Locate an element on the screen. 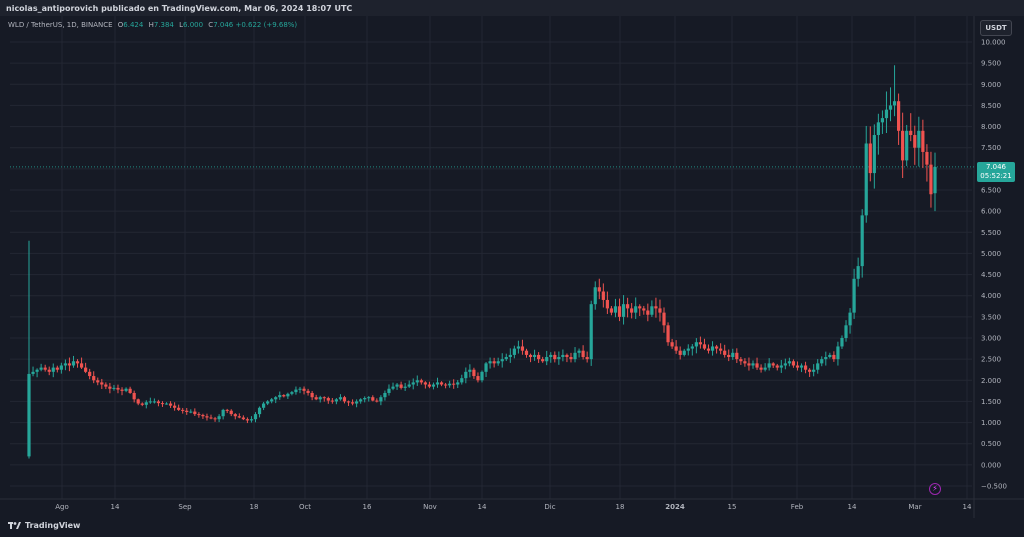 This screenshot has width=1024, height=537. last-price-label: 7.046 05:52:21 is located at coordinates (996, 172).